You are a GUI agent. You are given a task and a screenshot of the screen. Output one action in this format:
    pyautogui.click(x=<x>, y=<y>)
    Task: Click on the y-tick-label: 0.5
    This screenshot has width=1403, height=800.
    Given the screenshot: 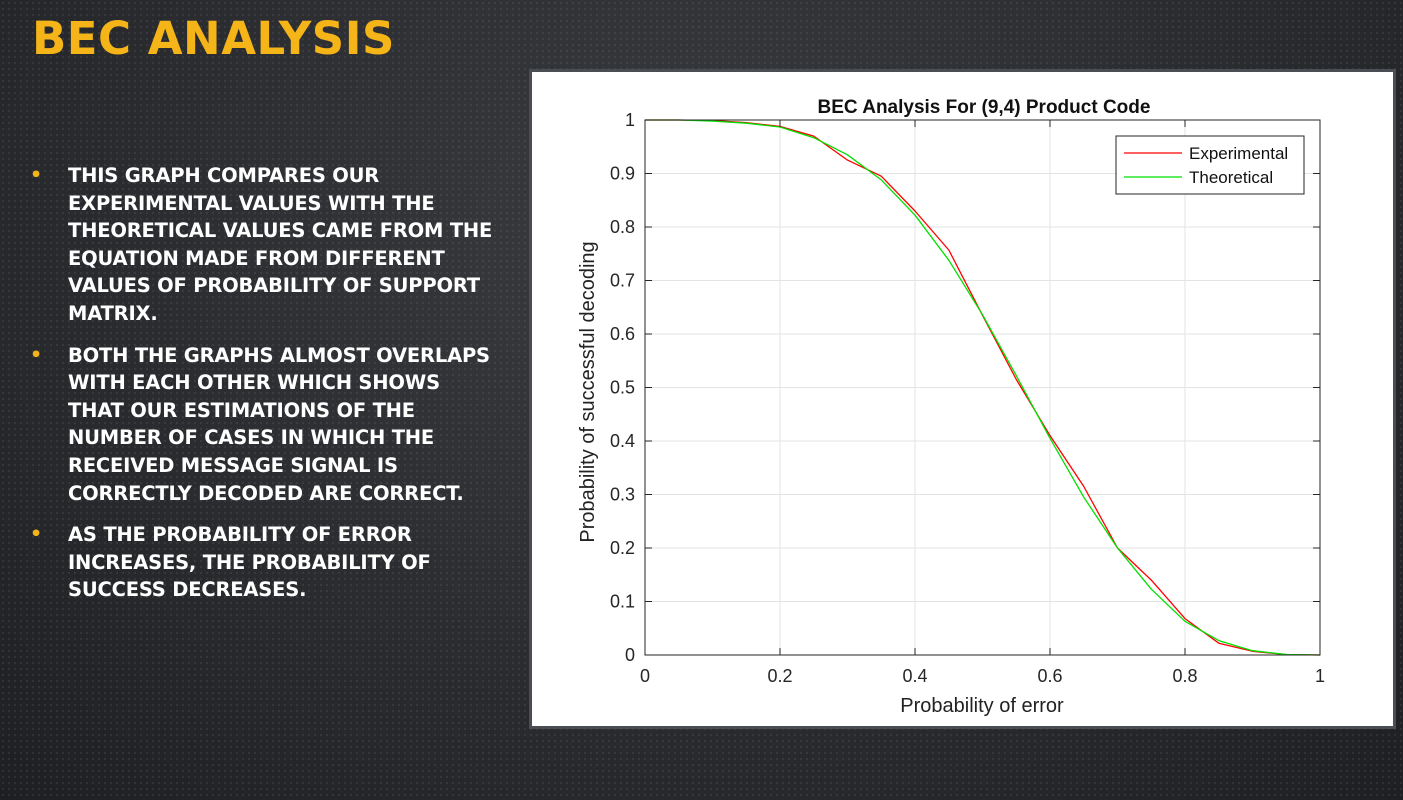 What is the action you would take?
    pyautogui.click(x=622, y=388)
    